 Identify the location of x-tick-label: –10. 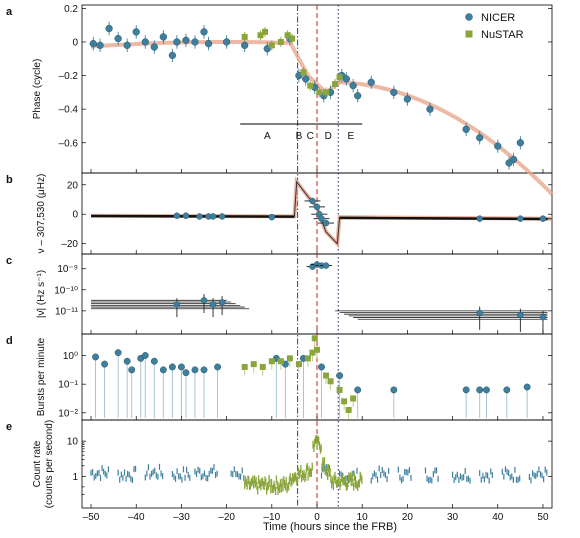
(271, 517).